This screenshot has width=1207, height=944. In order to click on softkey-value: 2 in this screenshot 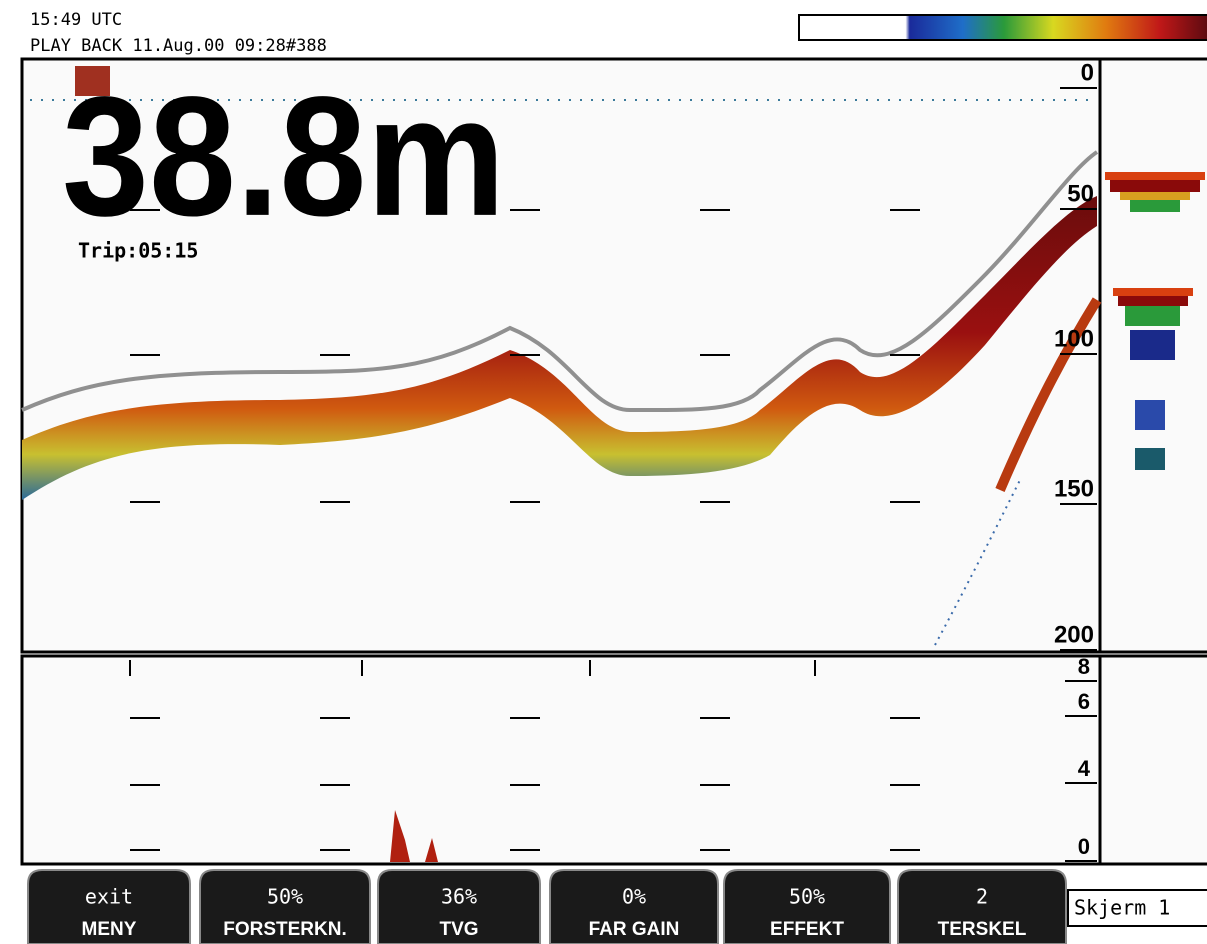, I will do `click(982, 897)`.